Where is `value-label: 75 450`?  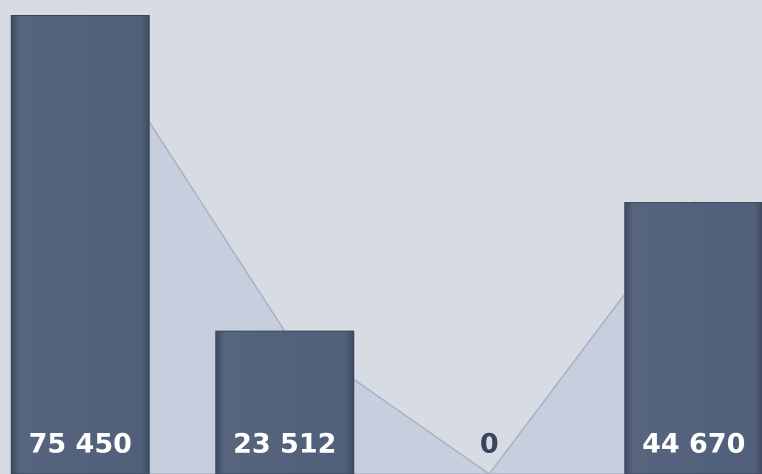
value-label: 75 450 is located at coordinates (80, 444).